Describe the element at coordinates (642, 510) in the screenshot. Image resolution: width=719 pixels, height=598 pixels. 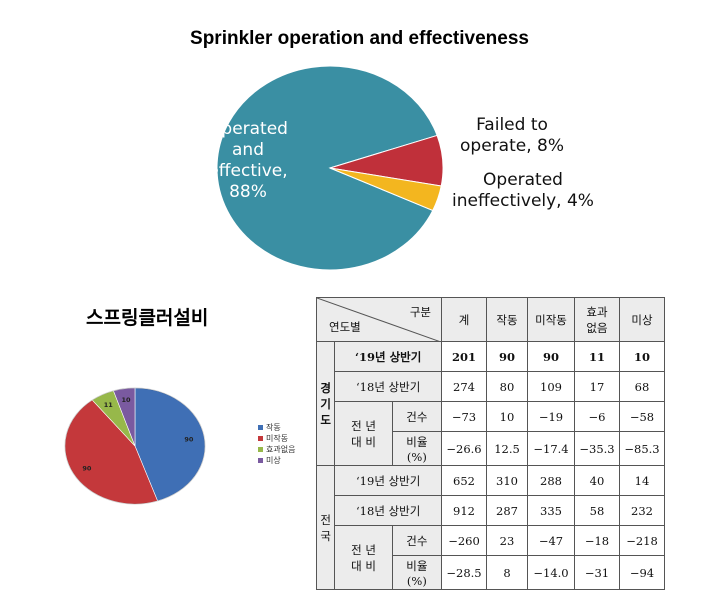
I see `data-cell: 232` at that location.